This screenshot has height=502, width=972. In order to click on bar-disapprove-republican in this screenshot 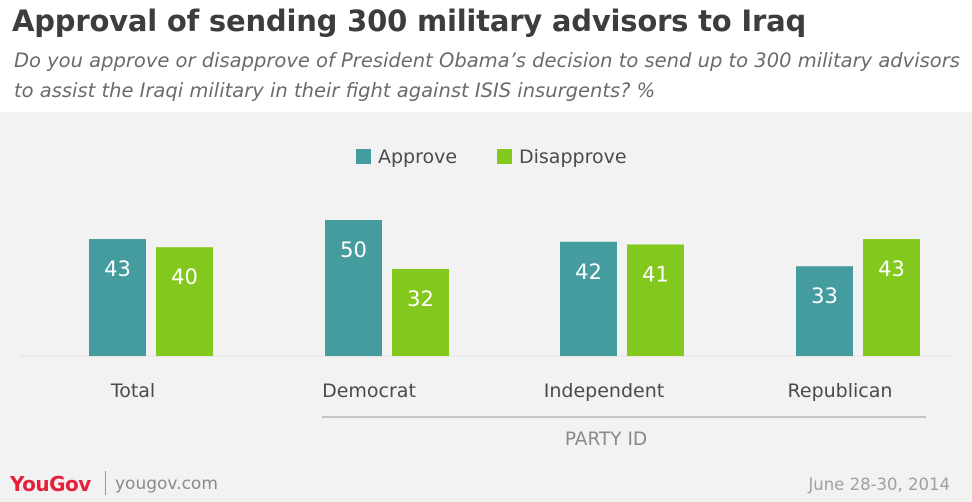, I will do `click(891, 297)`.